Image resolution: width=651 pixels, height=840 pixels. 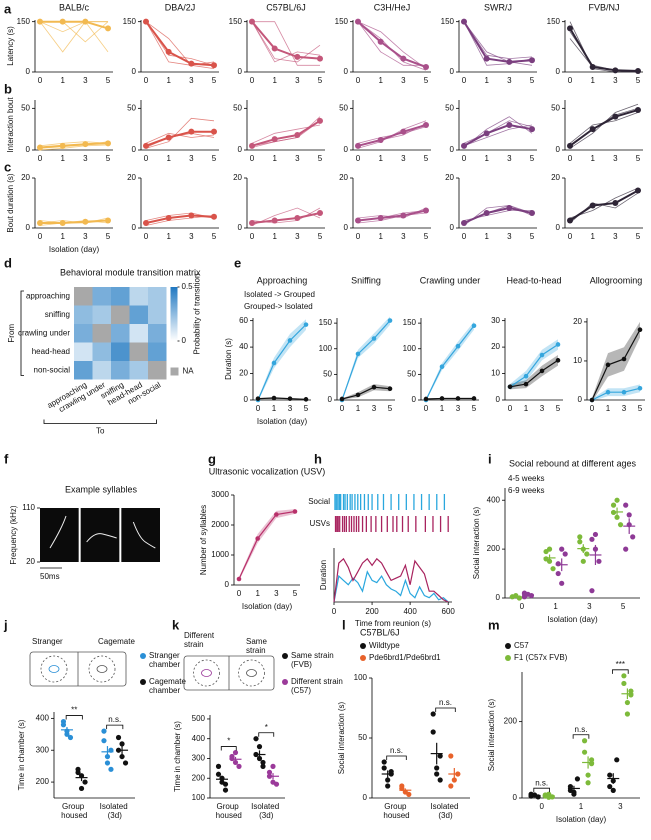 I want to click on error-band, so click(x=366, y=358).